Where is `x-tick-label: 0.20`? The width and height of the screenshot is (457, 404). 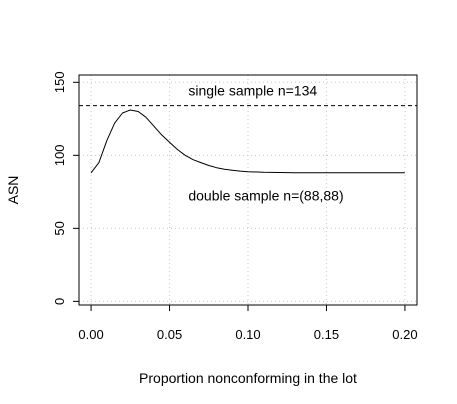 x-tick-label: 0.20 is located at coordinates (404, 334).